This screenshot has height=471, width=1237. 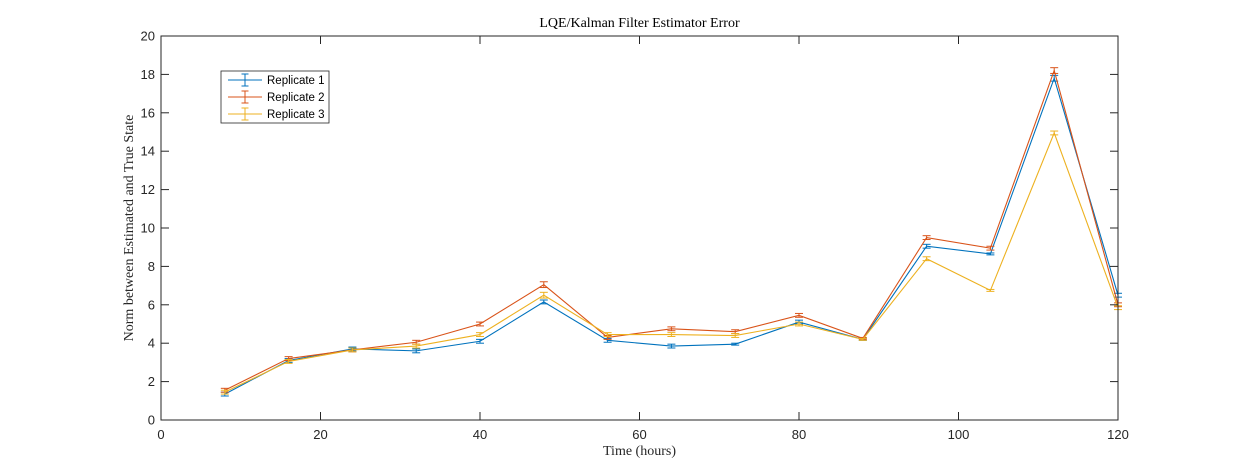 I want to click on x-tick-label: 80, so click(x=799, y=434).